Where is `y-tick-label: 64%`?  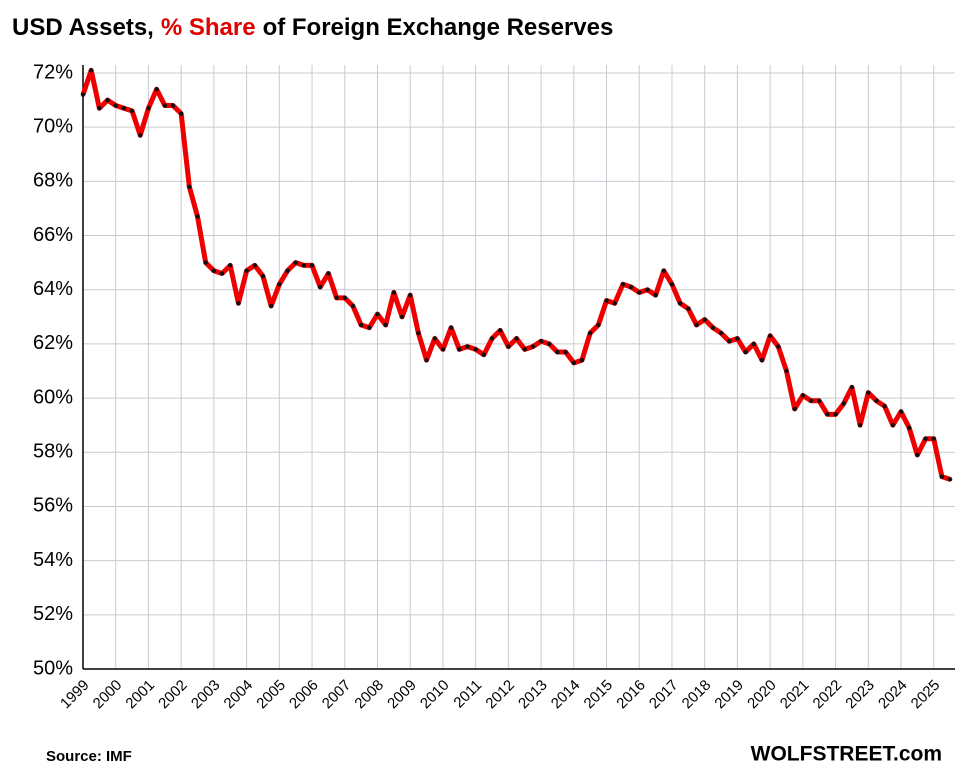 y-tick-label: 64% is located at coordinates (53, 289).